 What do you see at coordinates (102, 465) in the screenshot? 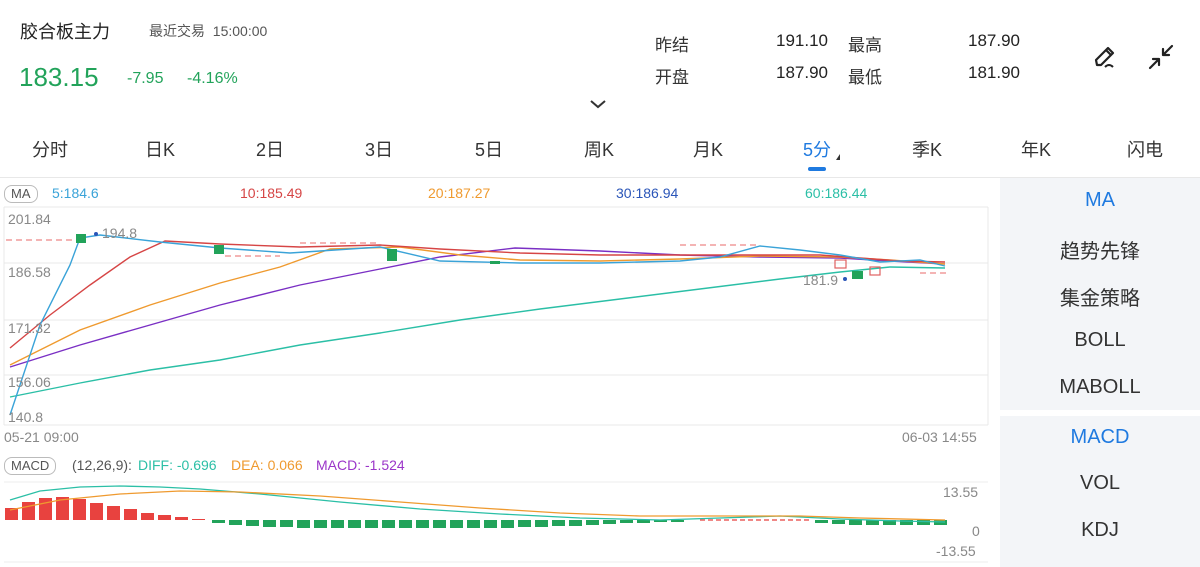
I see `macd-params: (12,26,9):` at bounding box center [102, 465].